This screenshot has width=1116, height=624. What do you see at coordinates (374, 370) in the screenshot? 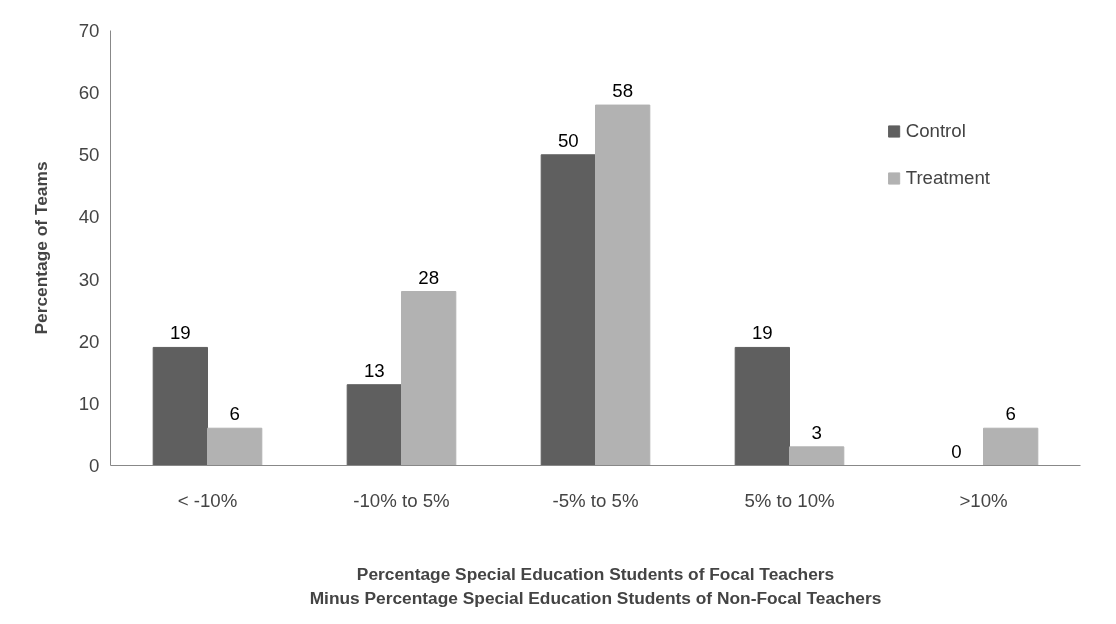
I see `data-label: 13` at bounding box center [374, 370].